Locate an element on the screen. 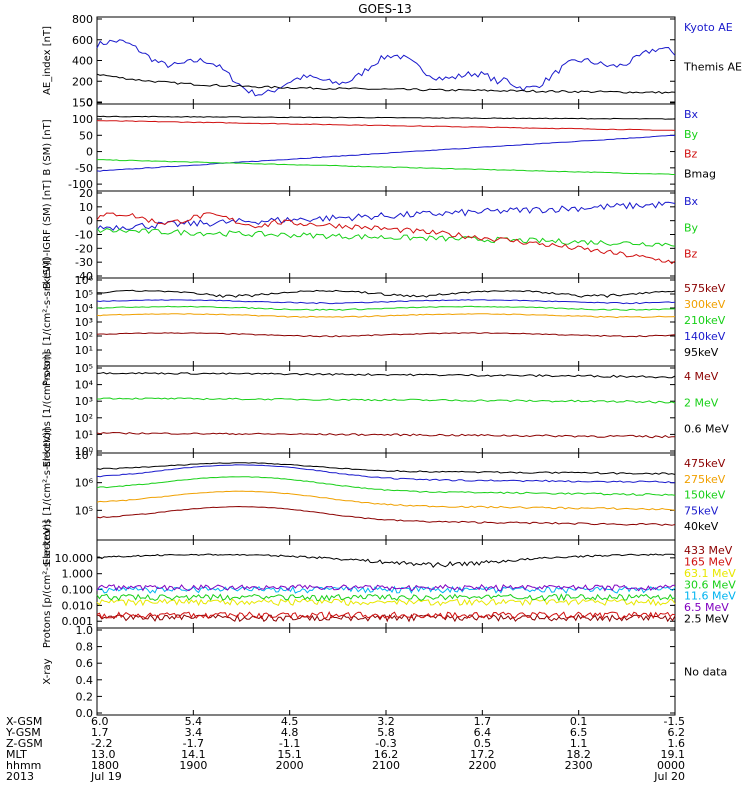  x-row-value: 6.2 is located at coordinates (677, 732).